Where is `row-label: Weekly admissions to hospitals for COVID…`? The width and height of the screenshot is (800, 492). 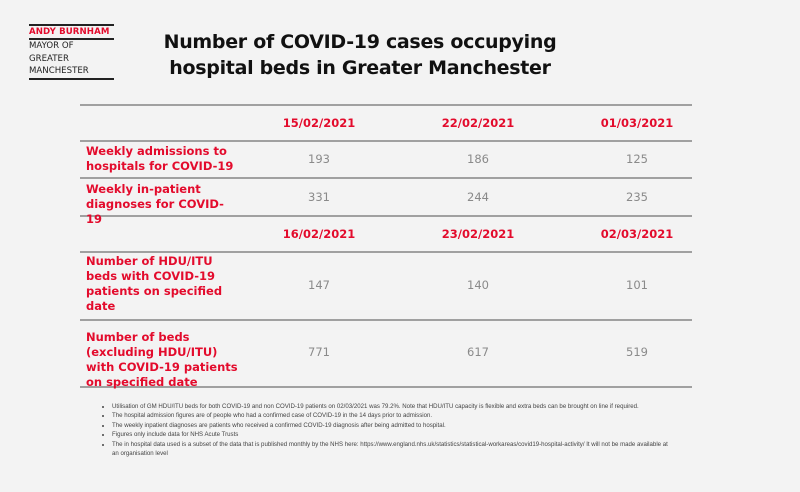
row-label: Weekly admissions to hospitals for COVID… is located at coordinates (160, 158).